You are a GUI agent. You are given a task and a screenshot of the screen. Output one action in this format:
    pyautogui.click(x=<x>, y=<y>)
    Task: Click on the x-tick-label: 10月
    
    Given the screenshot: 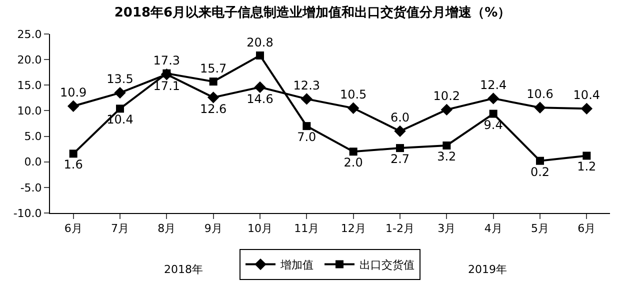 What is the action you would take?
    pyautogui.click(x=260, y=229)
    